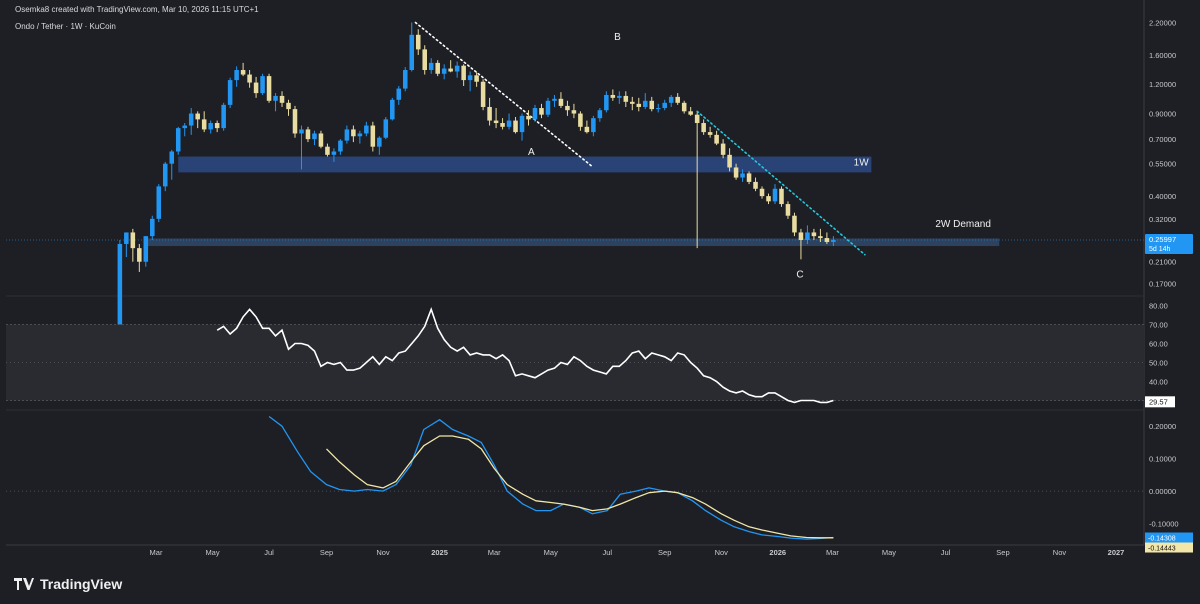 The height and width of the screenshot is (604, 1200). Describe the element at coordinates (580, 487) in the screenshot. I see `signal-line` at that location.